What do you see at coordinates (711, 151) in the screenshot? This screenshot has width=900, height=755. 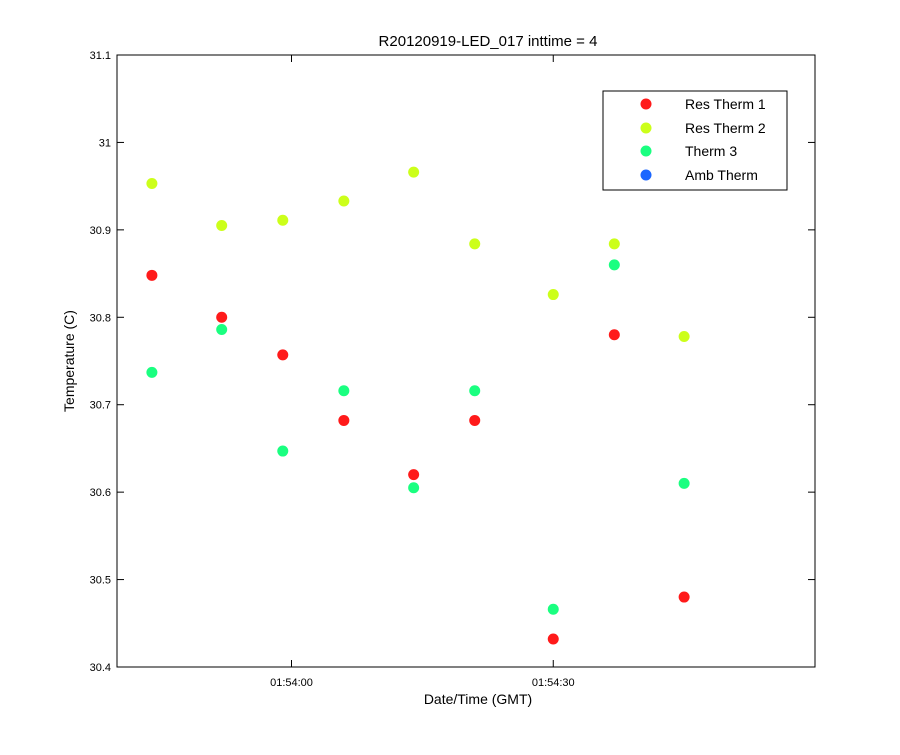 I see `legend-label-therm-3: Therm 3` at bounding box center [711, 151].